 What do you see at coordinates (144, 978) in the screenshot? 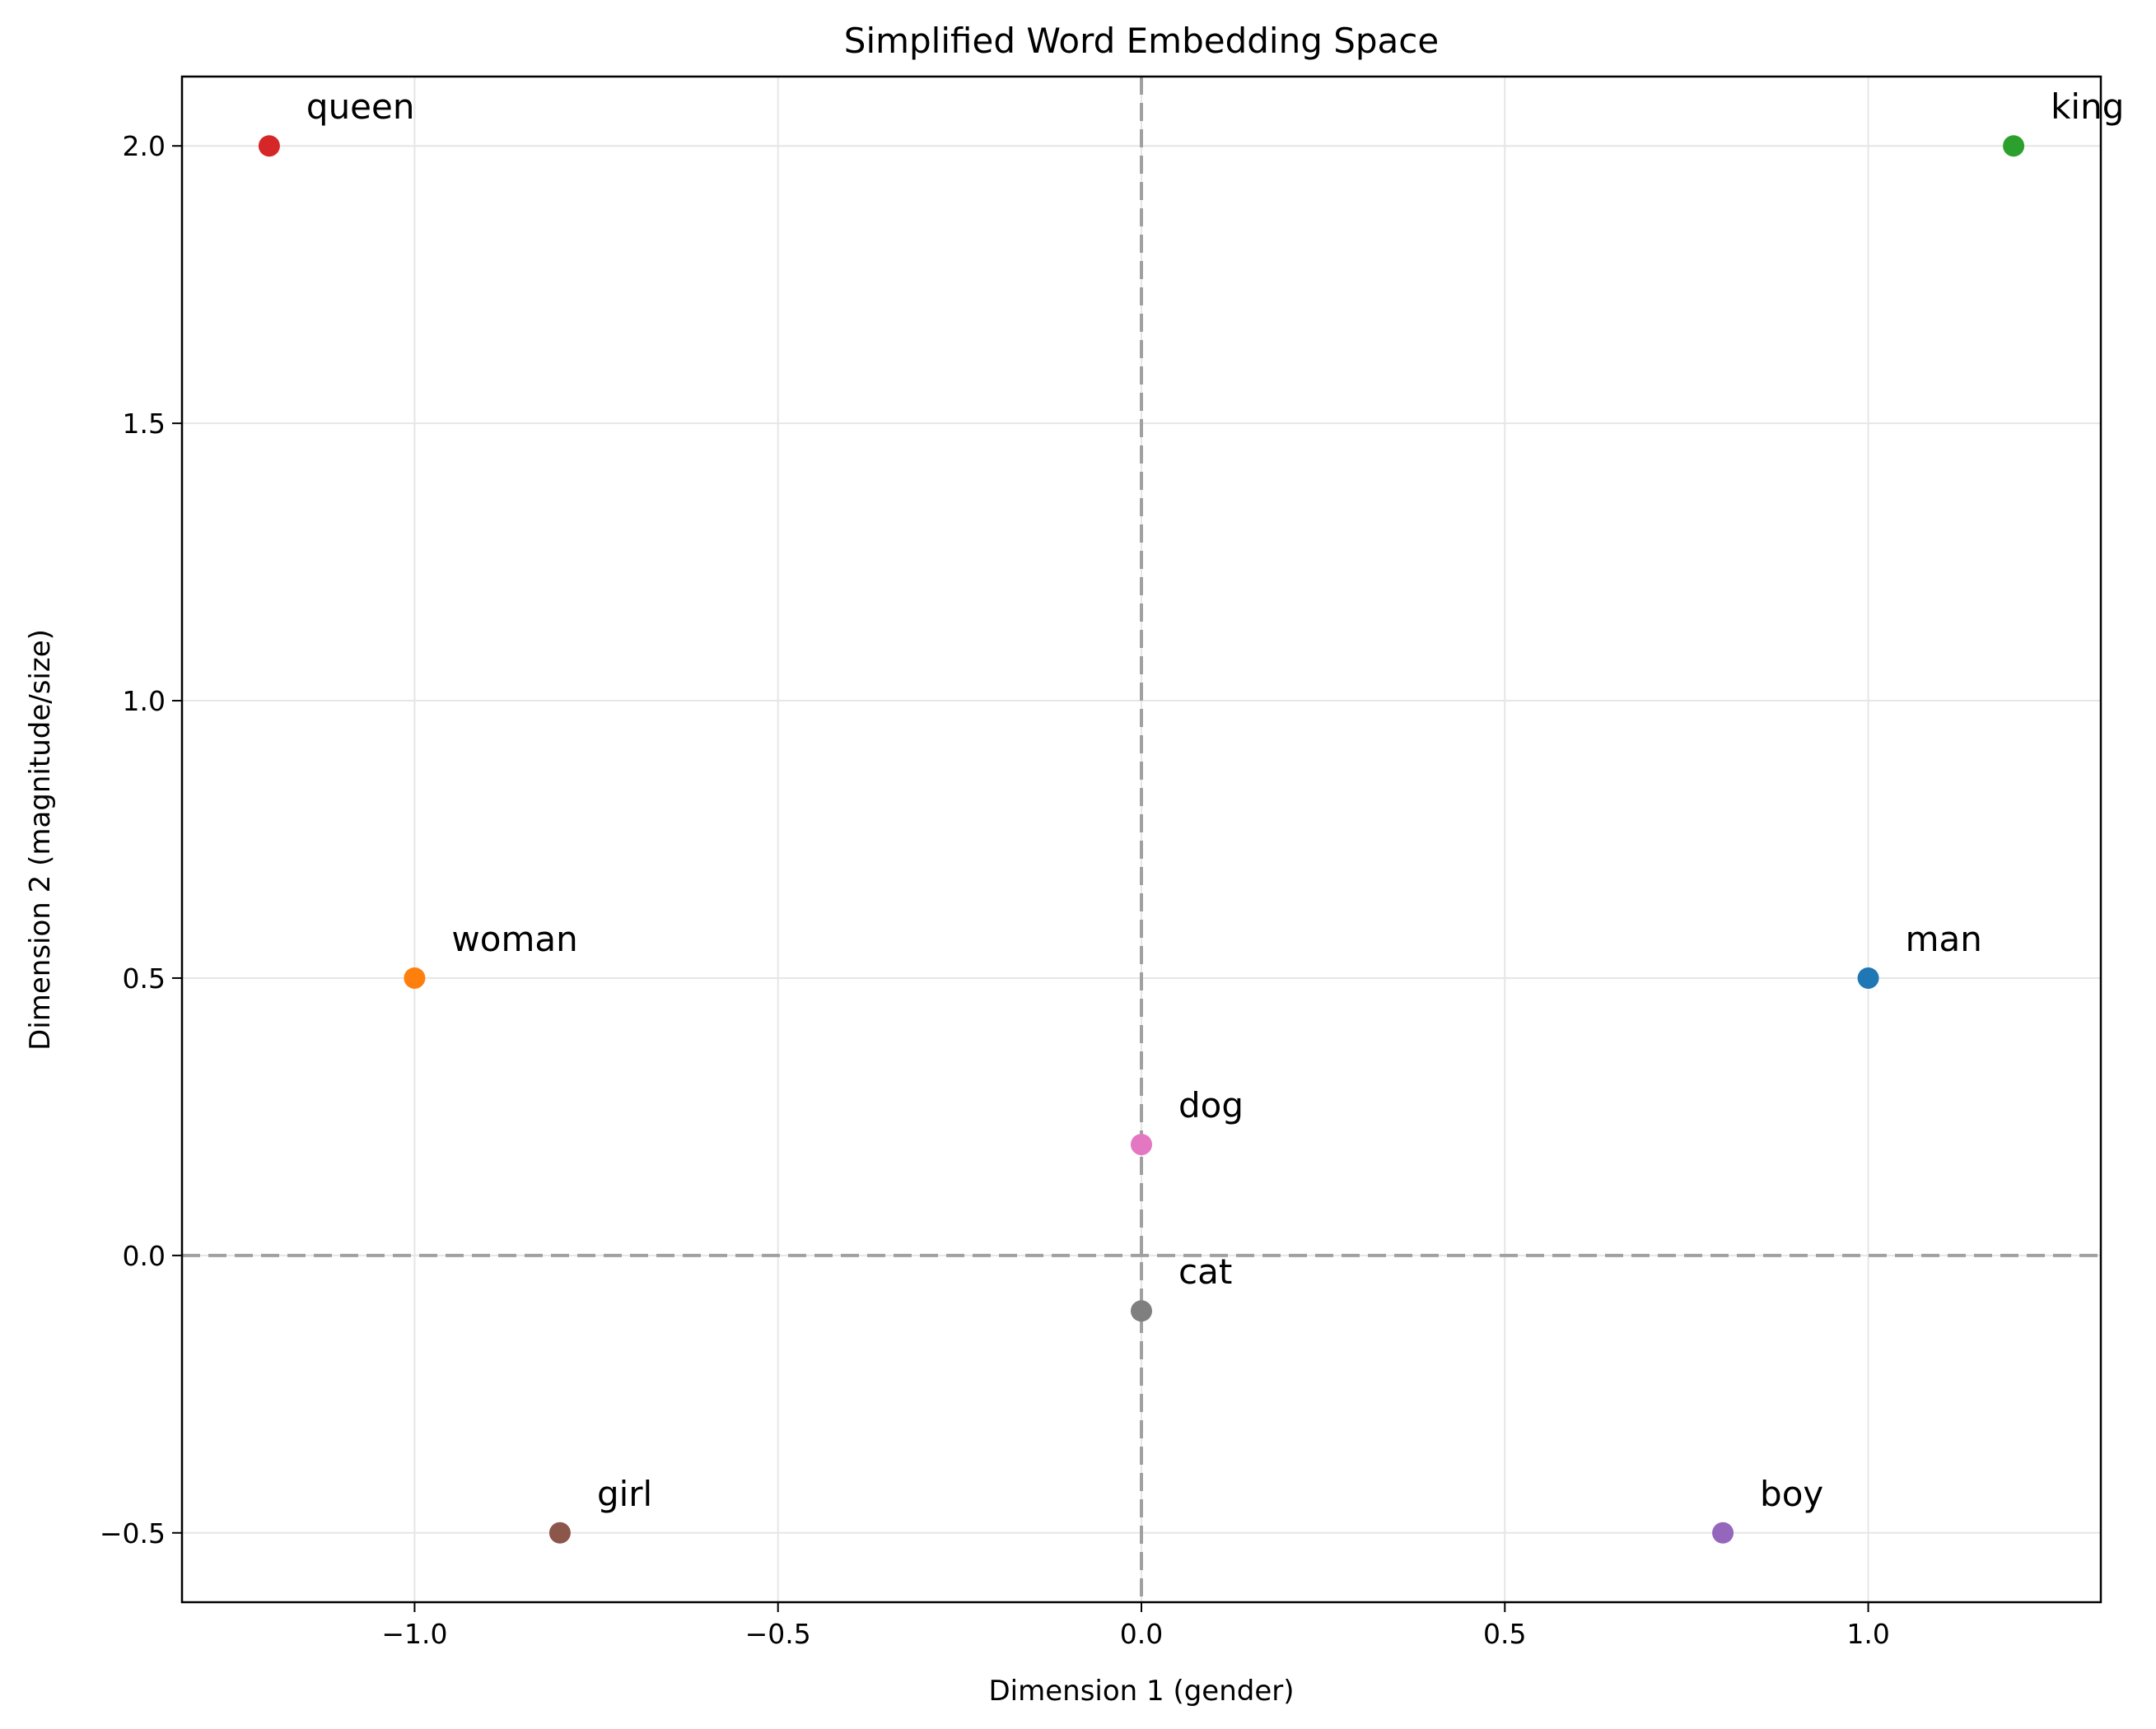
I see `y-tick-label: 0.5` at bounding box center [144, 978].